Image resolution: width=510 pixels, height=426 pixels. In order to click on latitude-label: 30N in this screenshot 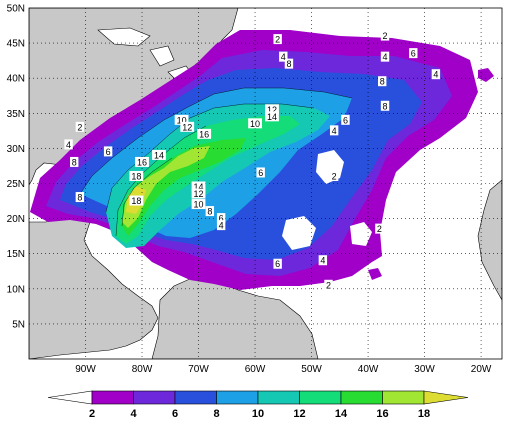, I will do `click(16, 149)`.